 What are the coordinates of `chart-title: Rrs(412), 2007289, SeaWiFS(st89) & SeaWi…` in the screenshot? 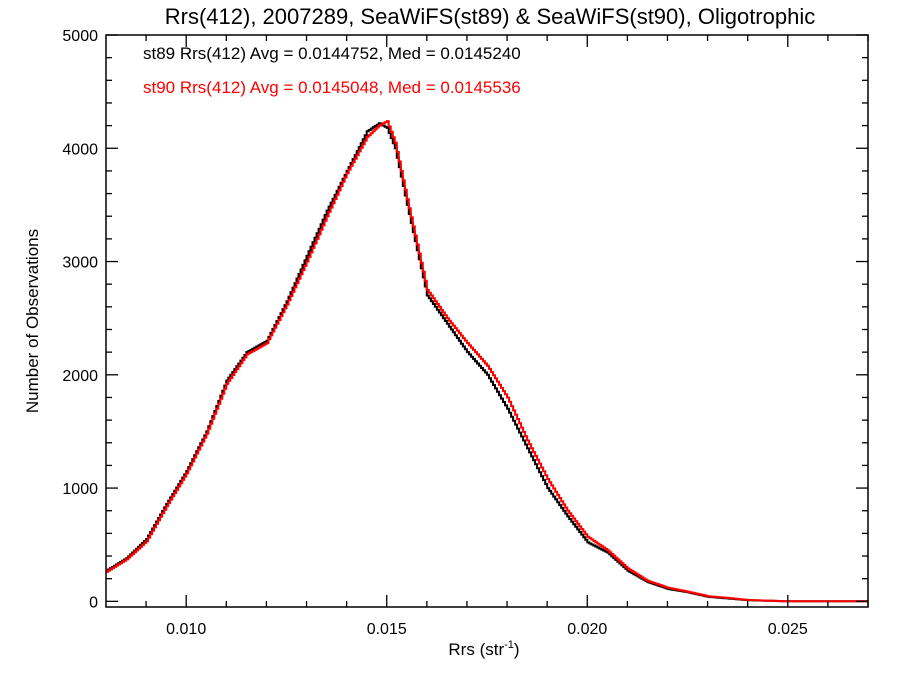 It's located at (490, 16).